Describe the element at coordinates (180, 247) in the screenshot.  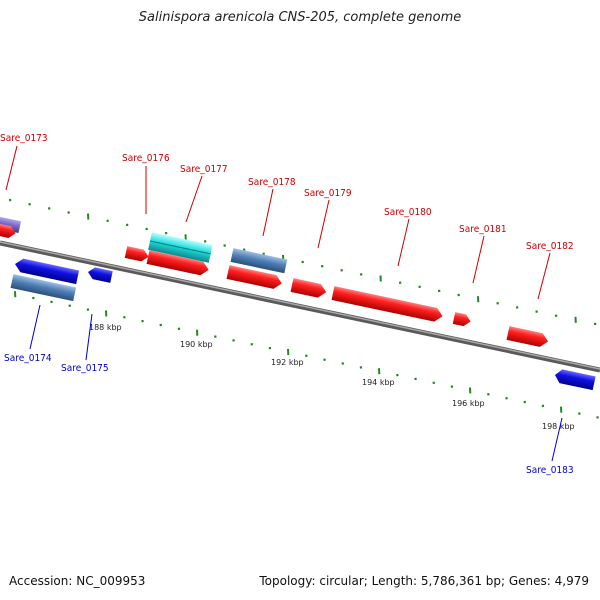
I see `cds-sare-0177-highlight` at that location.